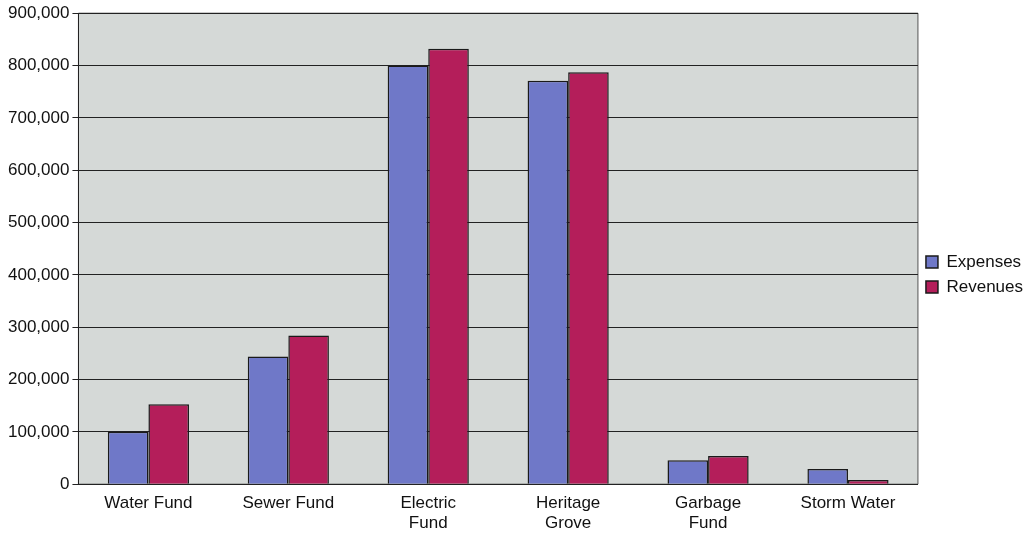  I want to click on x-tick-label: Garbage Fund, so click(708, 513).